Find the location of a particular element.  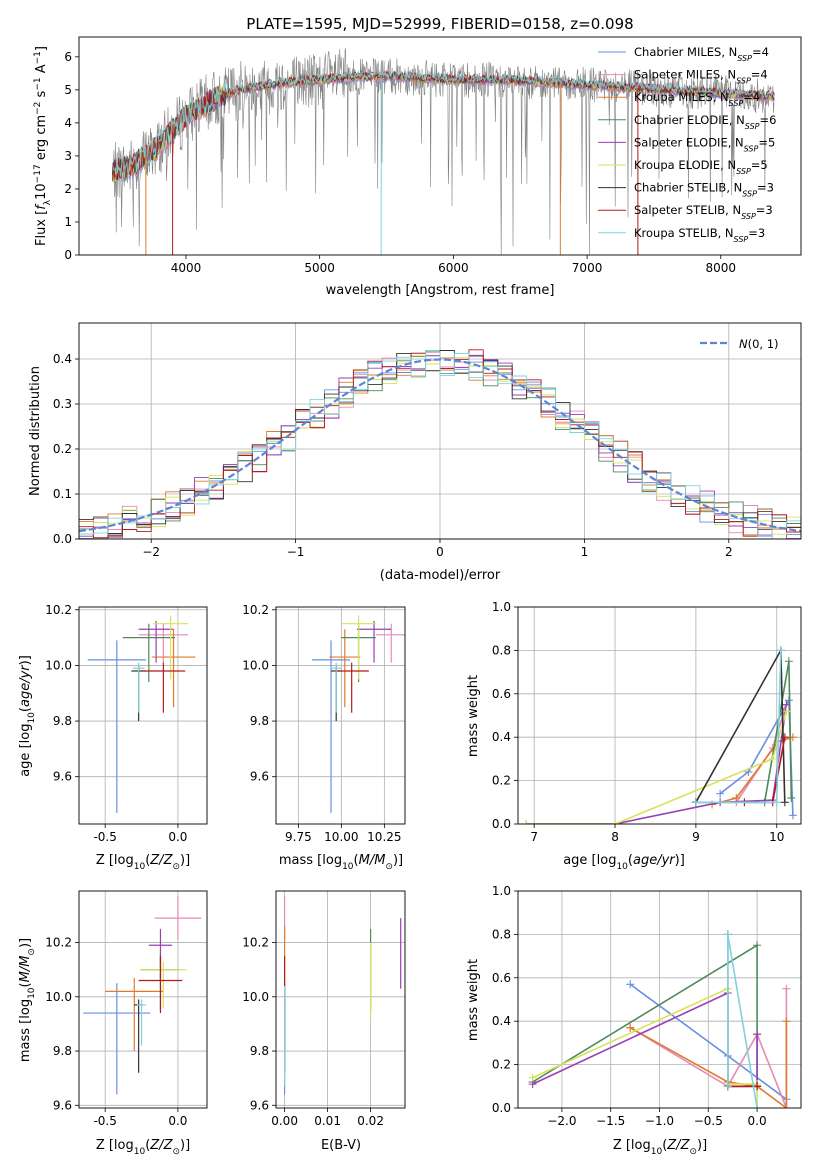

kroupa_miles-weight-line is located at coordinates (752, 771).